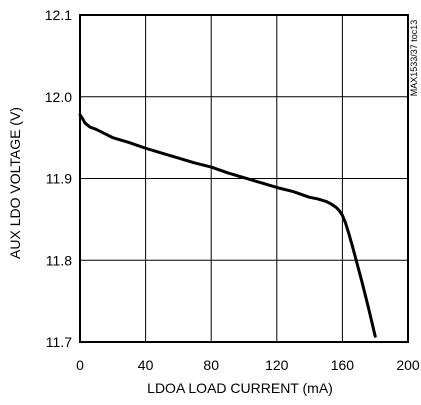 Image resolution: width=421 pixels, height=405 pixels. Describe the element at coordinates (248, 365) in the screenshot. I see `x-tick-labels: 0 40 80 120 160 200` at that location.